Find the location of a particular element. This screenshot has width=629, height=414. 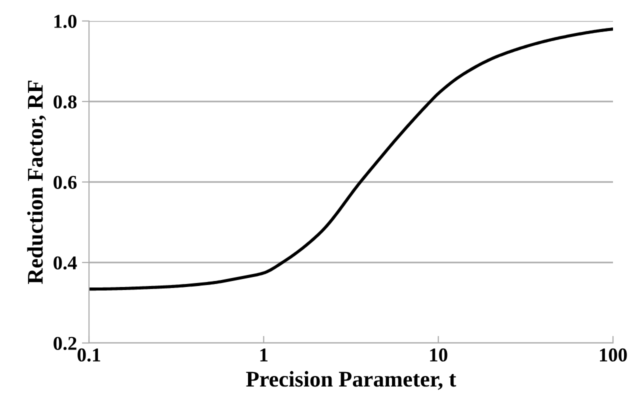

x-tick-label: 100 is located at coordinates (613, 355).